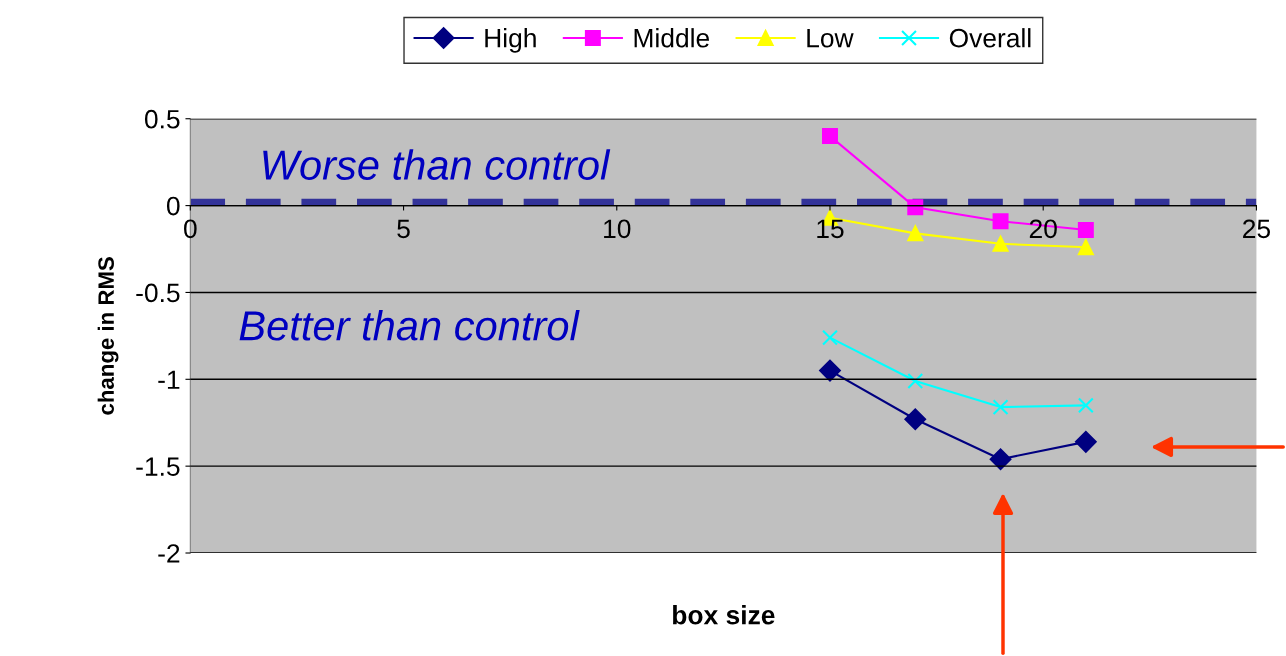  I want to click on legend-label: Overall, so click(990, 38).